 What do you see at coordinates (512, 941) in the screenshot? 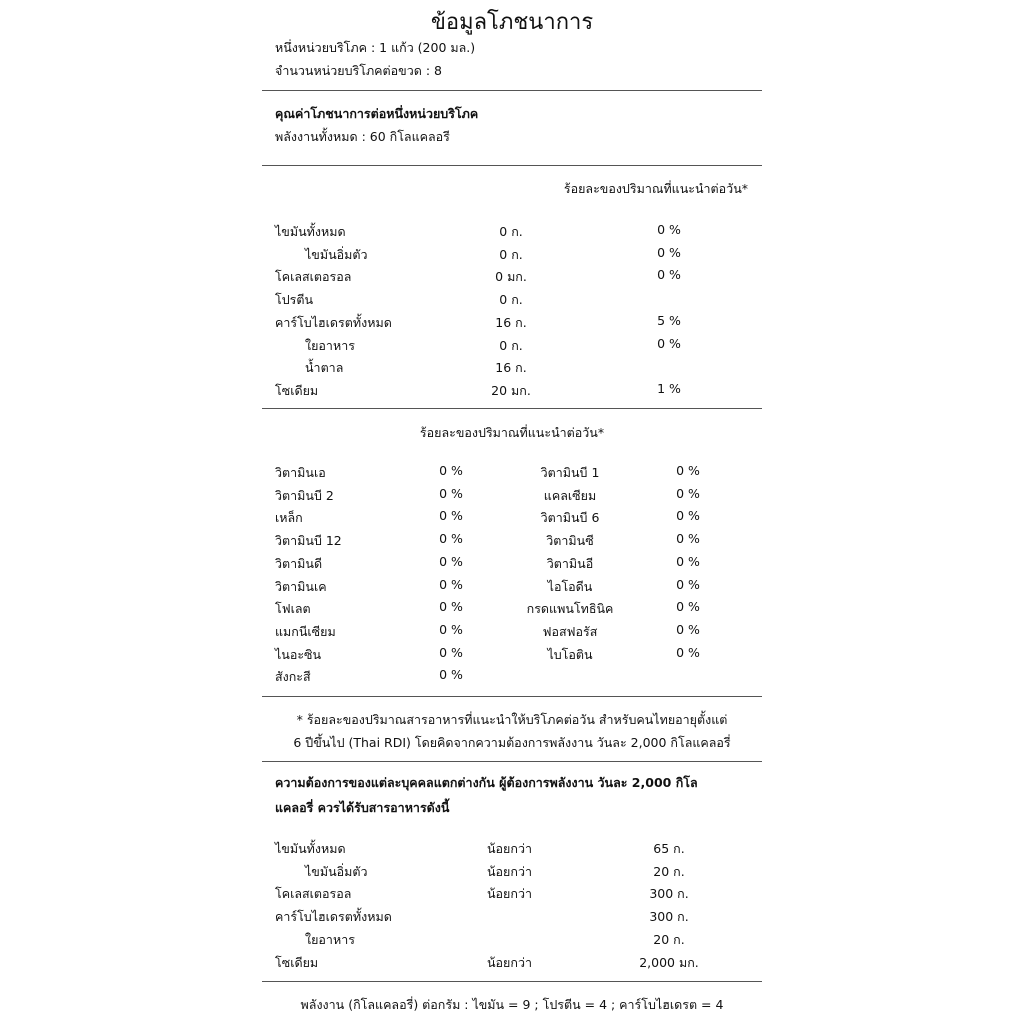
I see `table-row: ใยอาหาร 20 ก.` at bounding box center [512, 941].